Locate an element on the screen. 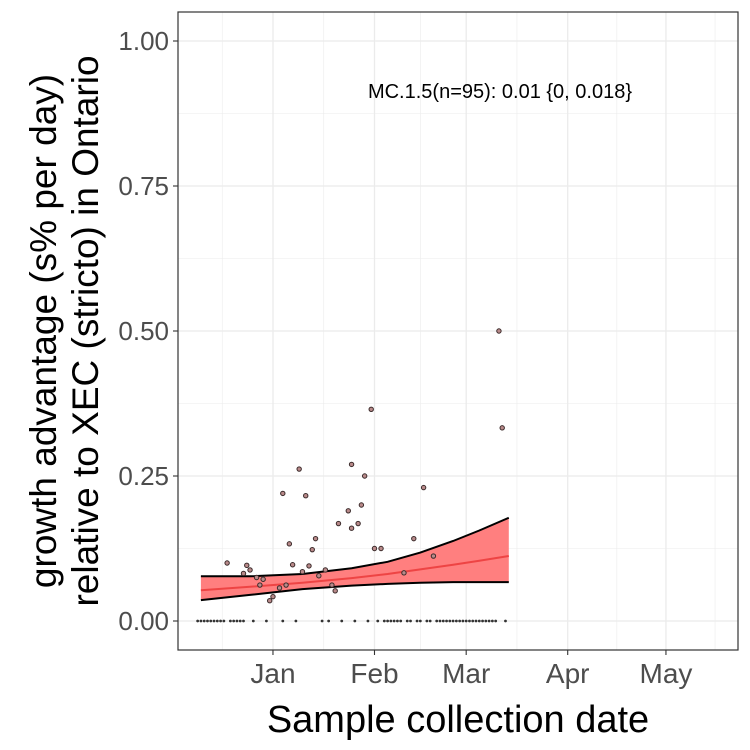 The height and width of the screenshot is (750, 750). x-axis-title: Sample collection date is located at coordinates (458, 720).